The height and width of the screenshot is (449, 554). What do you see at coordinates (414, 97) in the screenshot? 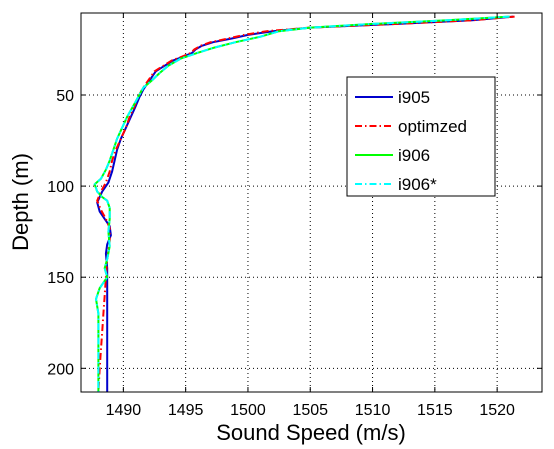
I see `legend-label: i905` at bounding box center [414, 97].